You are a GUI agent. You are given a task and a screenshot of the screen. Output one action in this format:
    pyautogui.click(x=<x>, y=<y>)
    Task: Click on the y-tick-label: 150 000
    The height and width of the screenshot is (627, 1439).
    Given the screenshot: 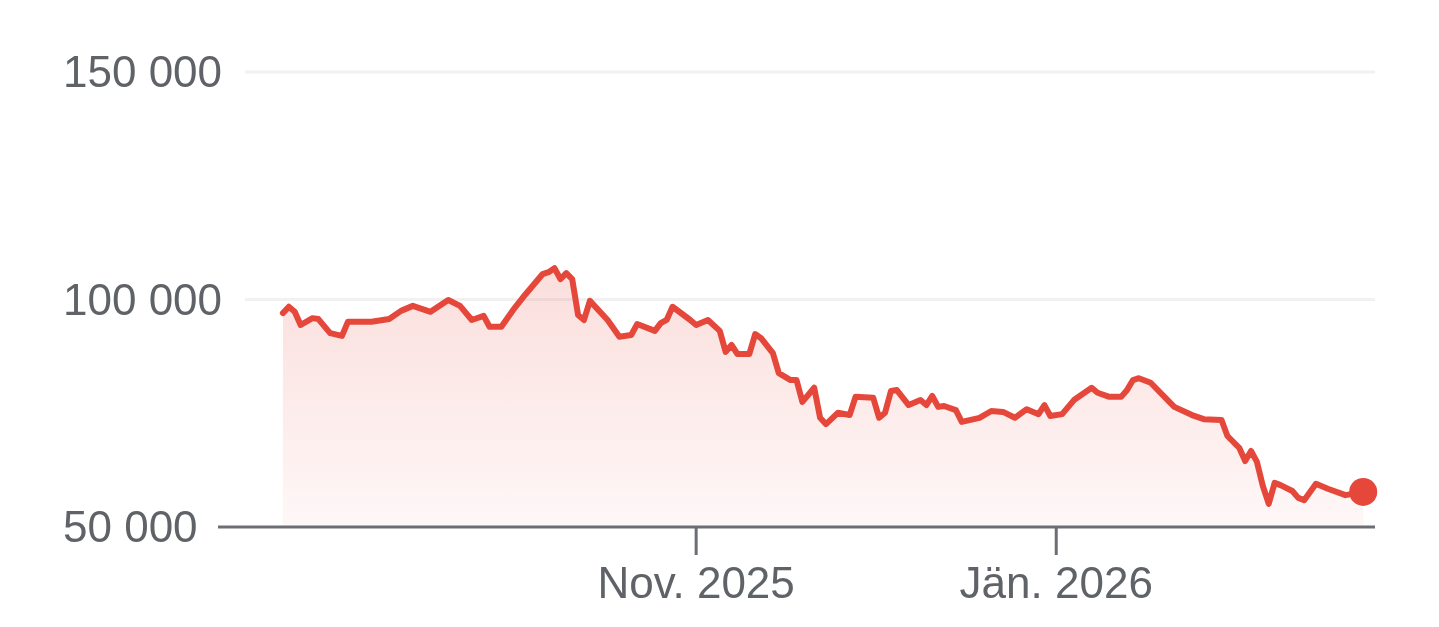 What is the action you would take?
    pyautogui.click(x=143, y=71)
    